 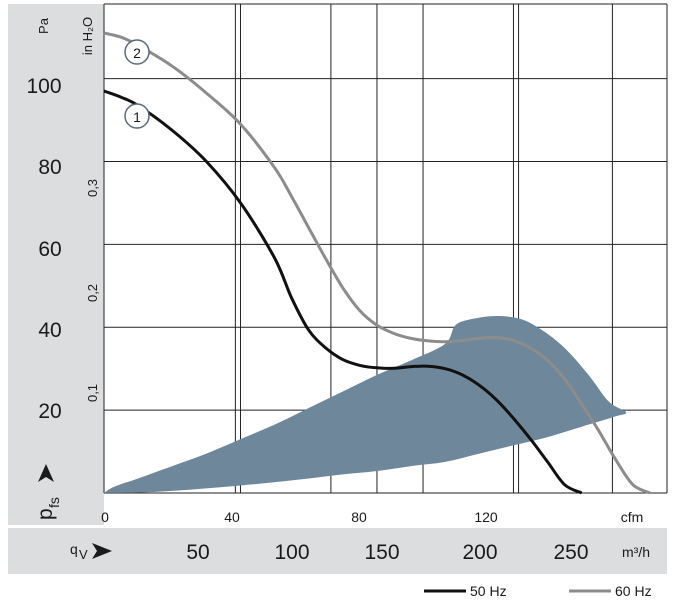 What do you see at coordinates (636, 552) in the screenshot?
I see `x-unit-m3h: m³/h` at bounding box center [636, 552].